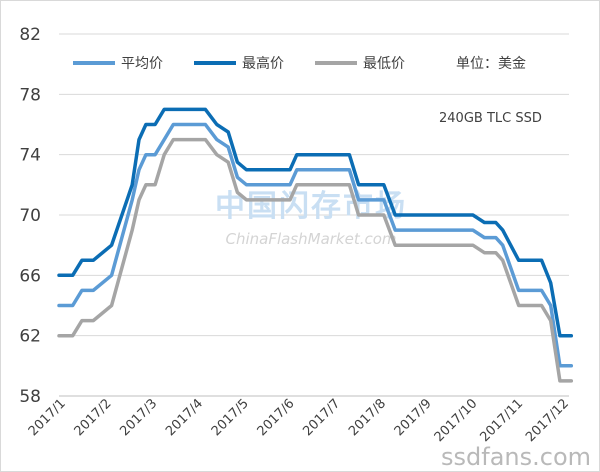  What do you see at coordinates (311, 206) in the screenshot?
I see `watermark-cn: 中国闪存市场` at bounding box center [311, 206].